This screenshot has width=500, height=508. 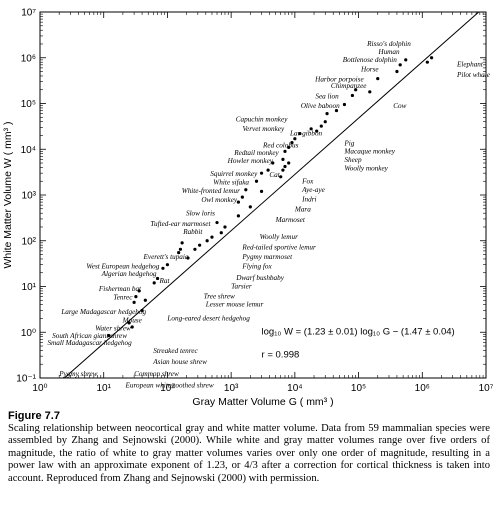 What do you see at coordinates (370, 60) in the screenshot?
I see `species-label: Bottlenose dolphin` at bounding box center [370, 60].